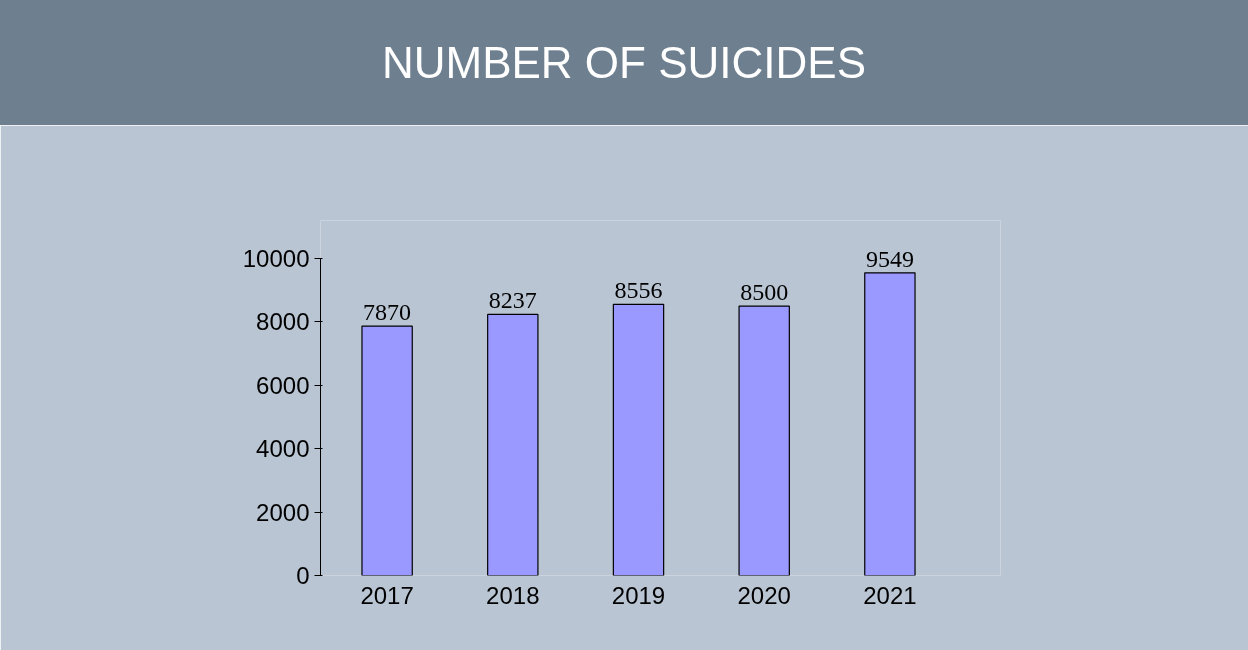 Image resolution: width=1248 pixels, height=650 pixels. Describe the element at coordinates (387, 595) in the screenshot. I see `x-tick-label: 2017` at that location.